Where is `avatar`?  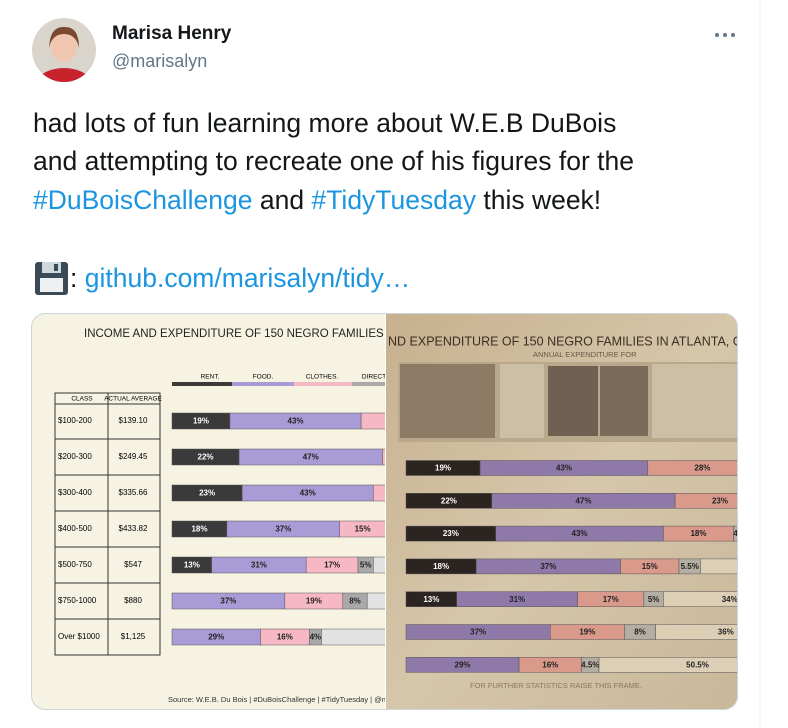
avatar is located at coordinates (64, 63).